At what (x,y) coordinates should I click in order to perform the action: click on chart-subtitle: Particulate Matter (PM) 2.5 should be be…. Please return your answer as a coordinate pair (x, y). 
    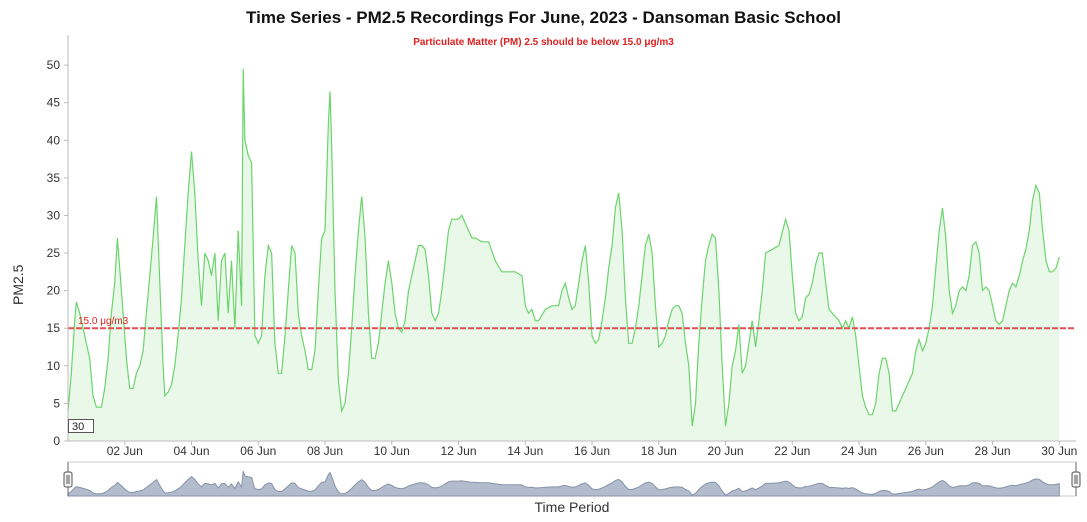
    Looking at the image, I should click on (543, 42).